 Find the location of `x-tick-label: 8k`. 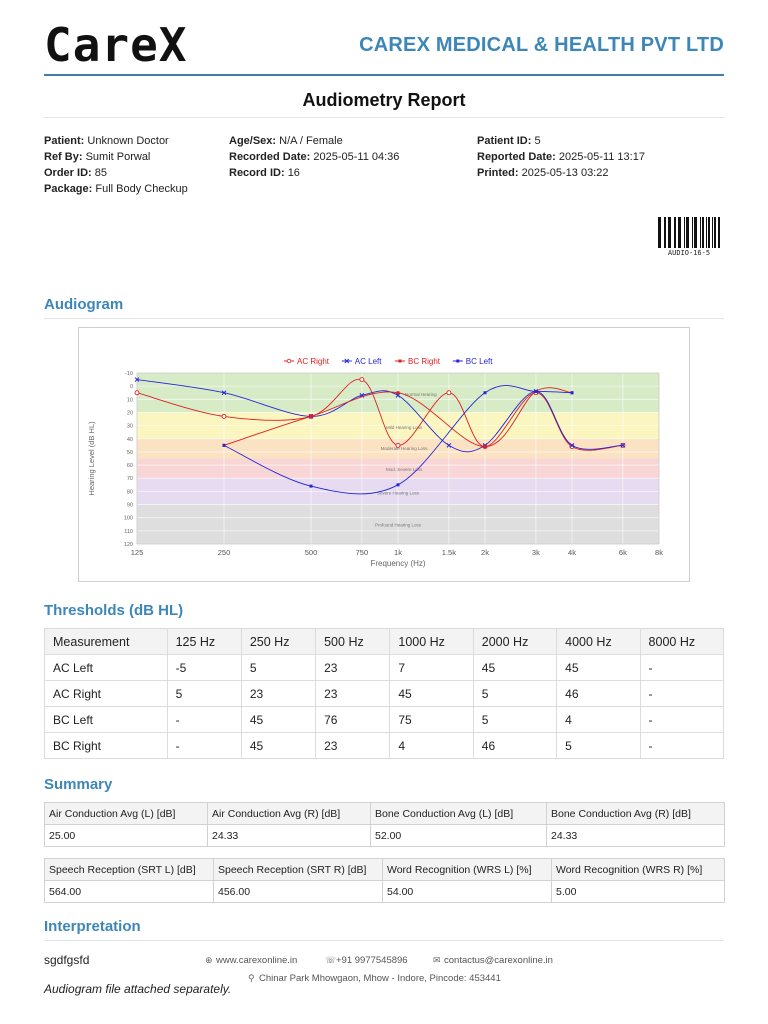

x-tick-label: 8k is located at coordinates (659, 552).